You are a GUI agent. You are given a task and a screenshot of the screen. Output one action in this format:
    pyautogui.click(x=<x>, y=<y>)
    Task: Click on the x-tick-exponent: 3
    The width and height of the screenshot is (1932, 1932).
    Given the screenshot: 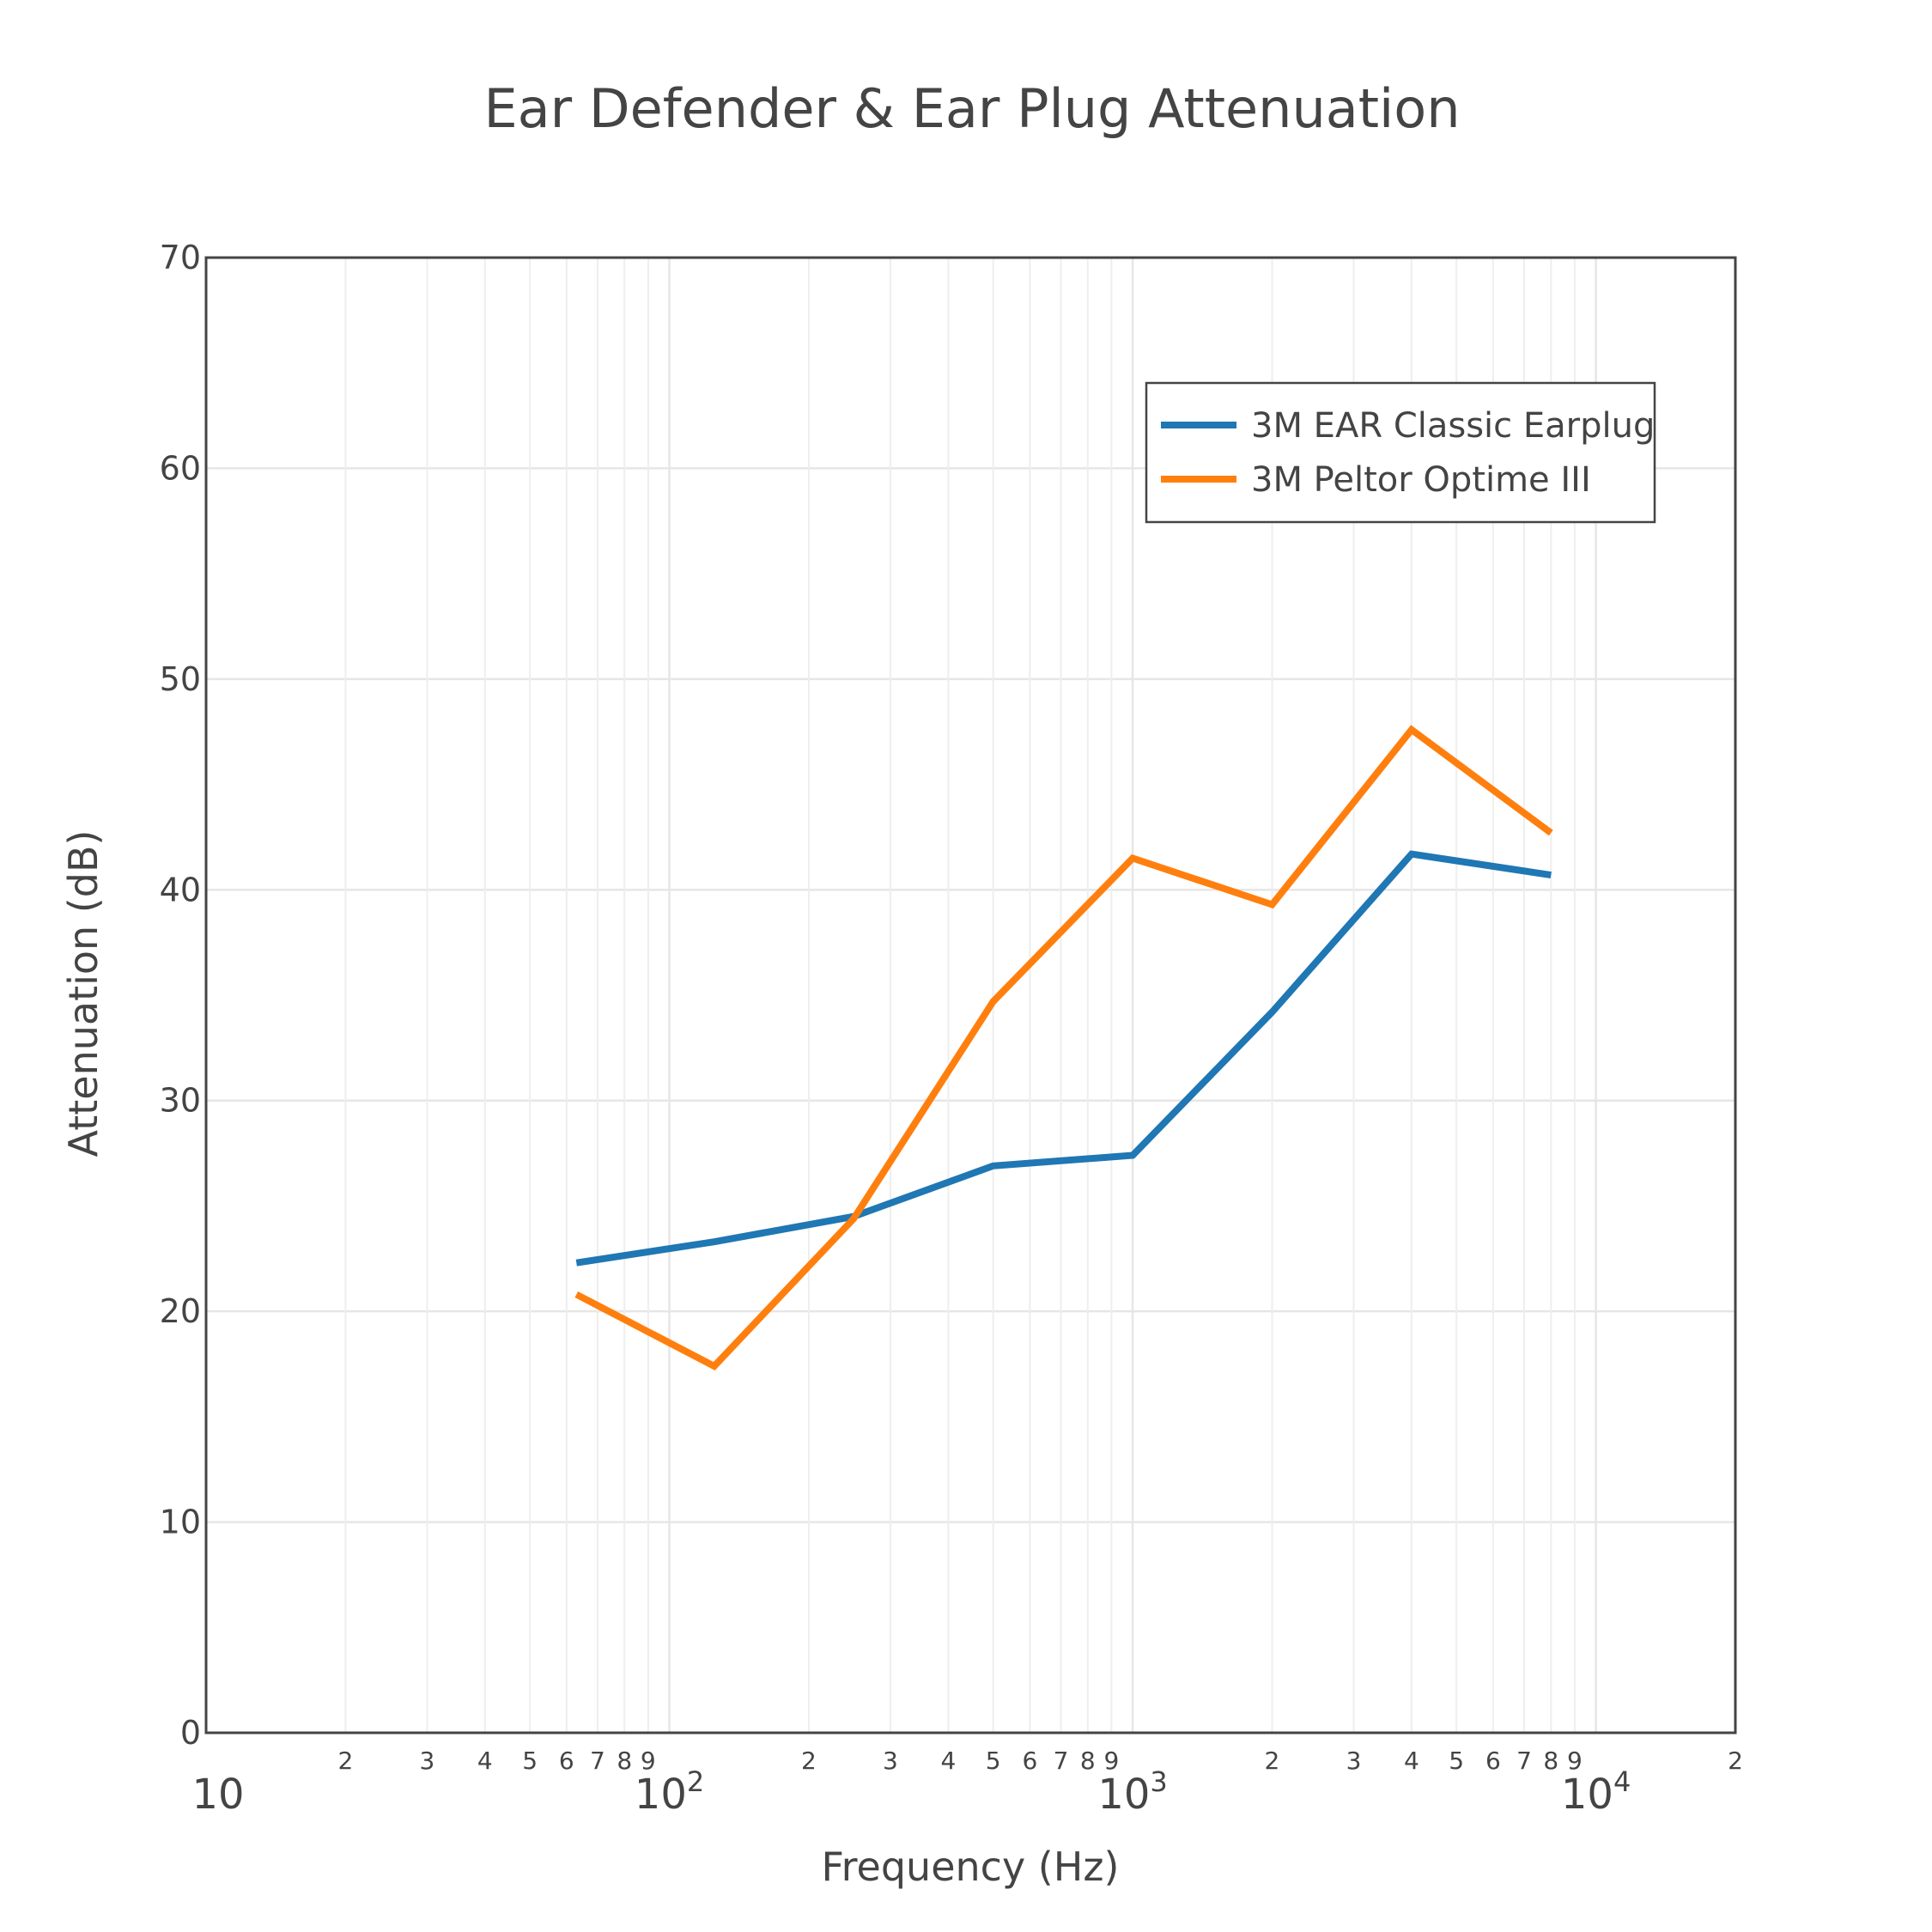 What is the action you would take?
    pyautogui.click(x=1158, y=1782)
    